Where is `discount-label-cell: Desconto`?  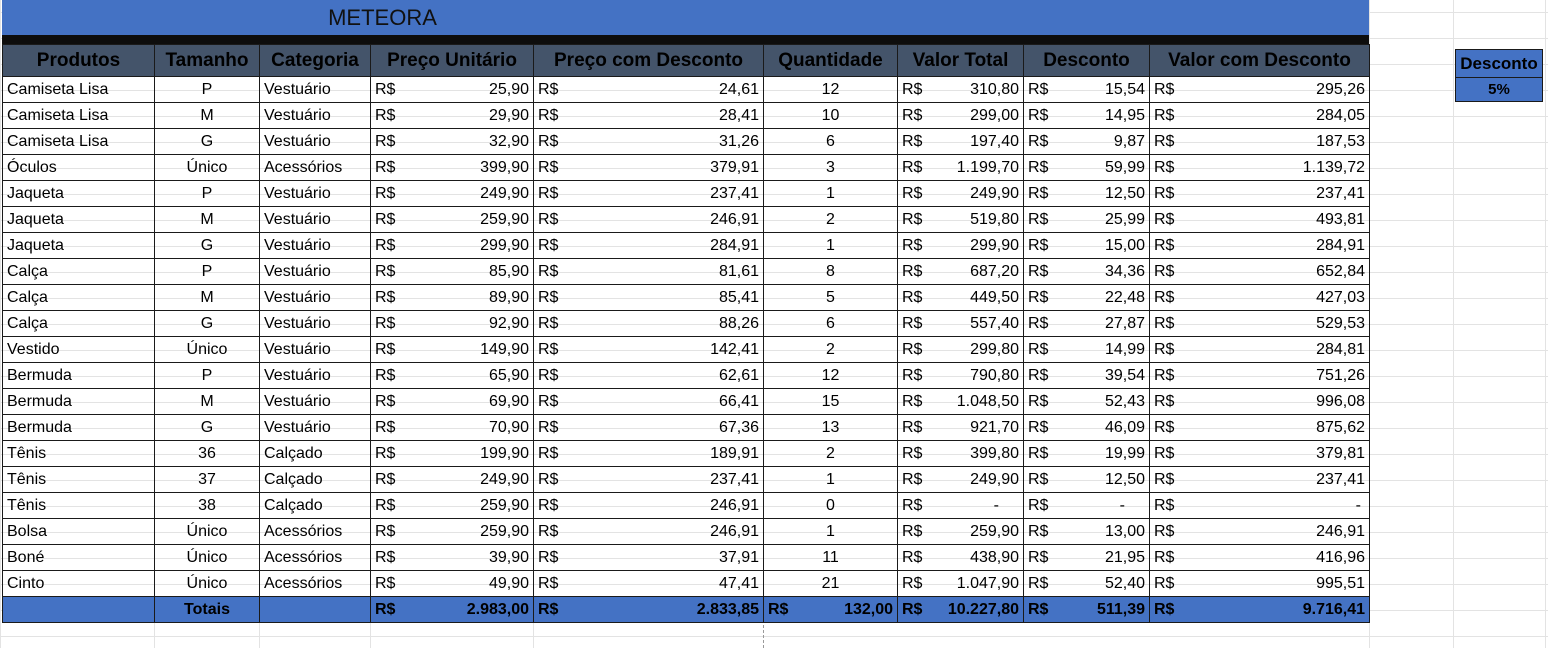 discount-label-cell: Desconto is located at coordinates (1499, 63).